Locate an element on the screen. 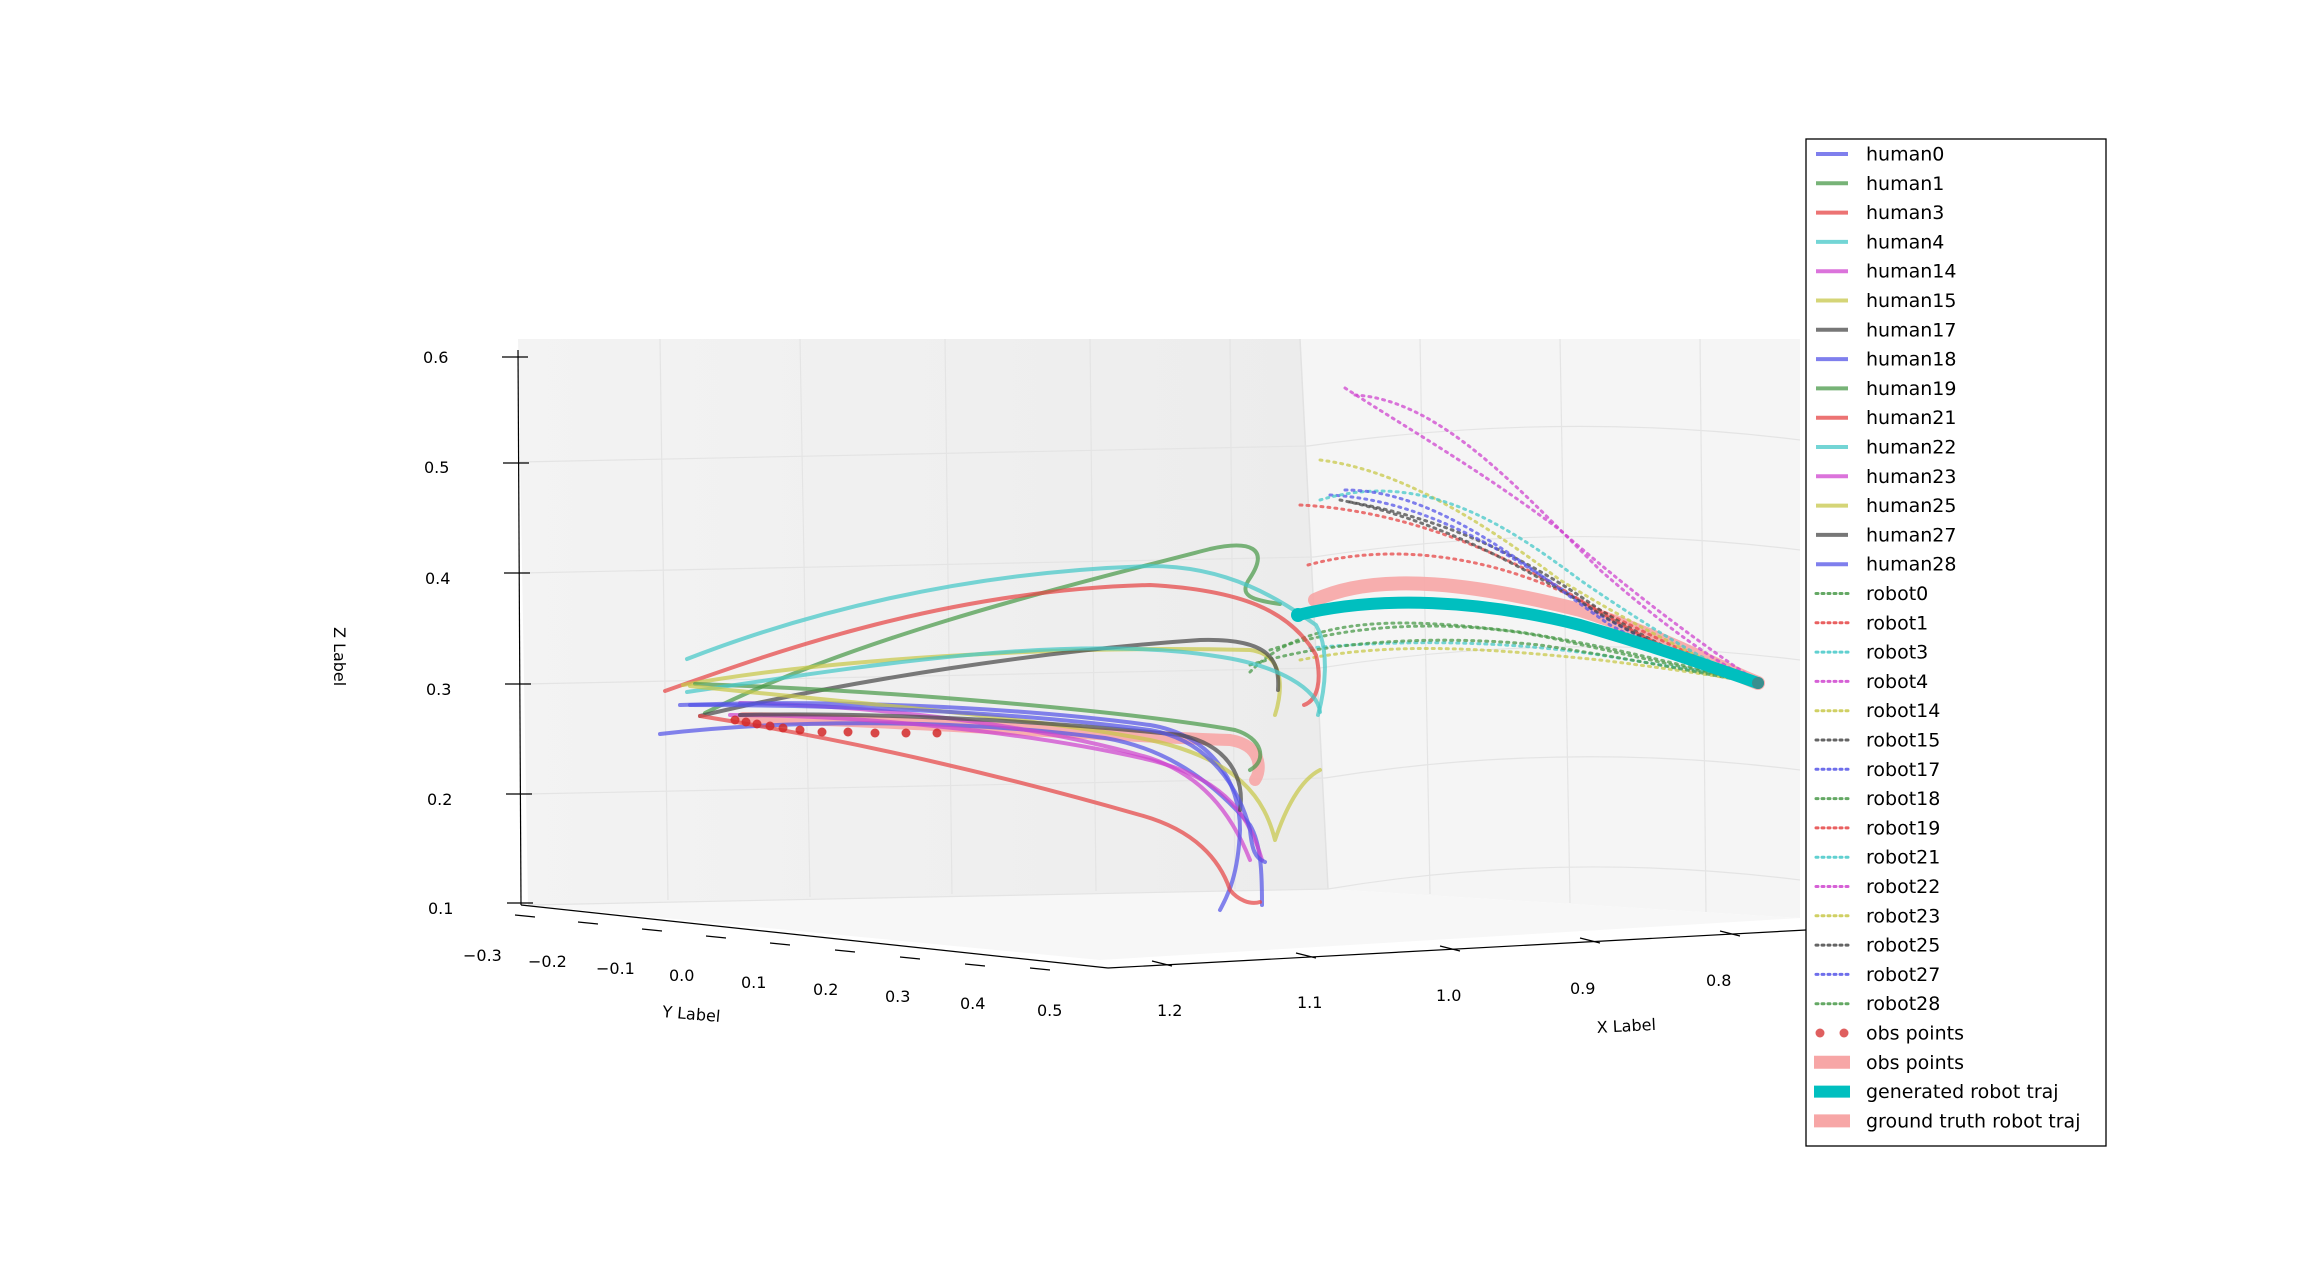  y-tick-label-3: 0.0 is located at coordinates (681, 975).